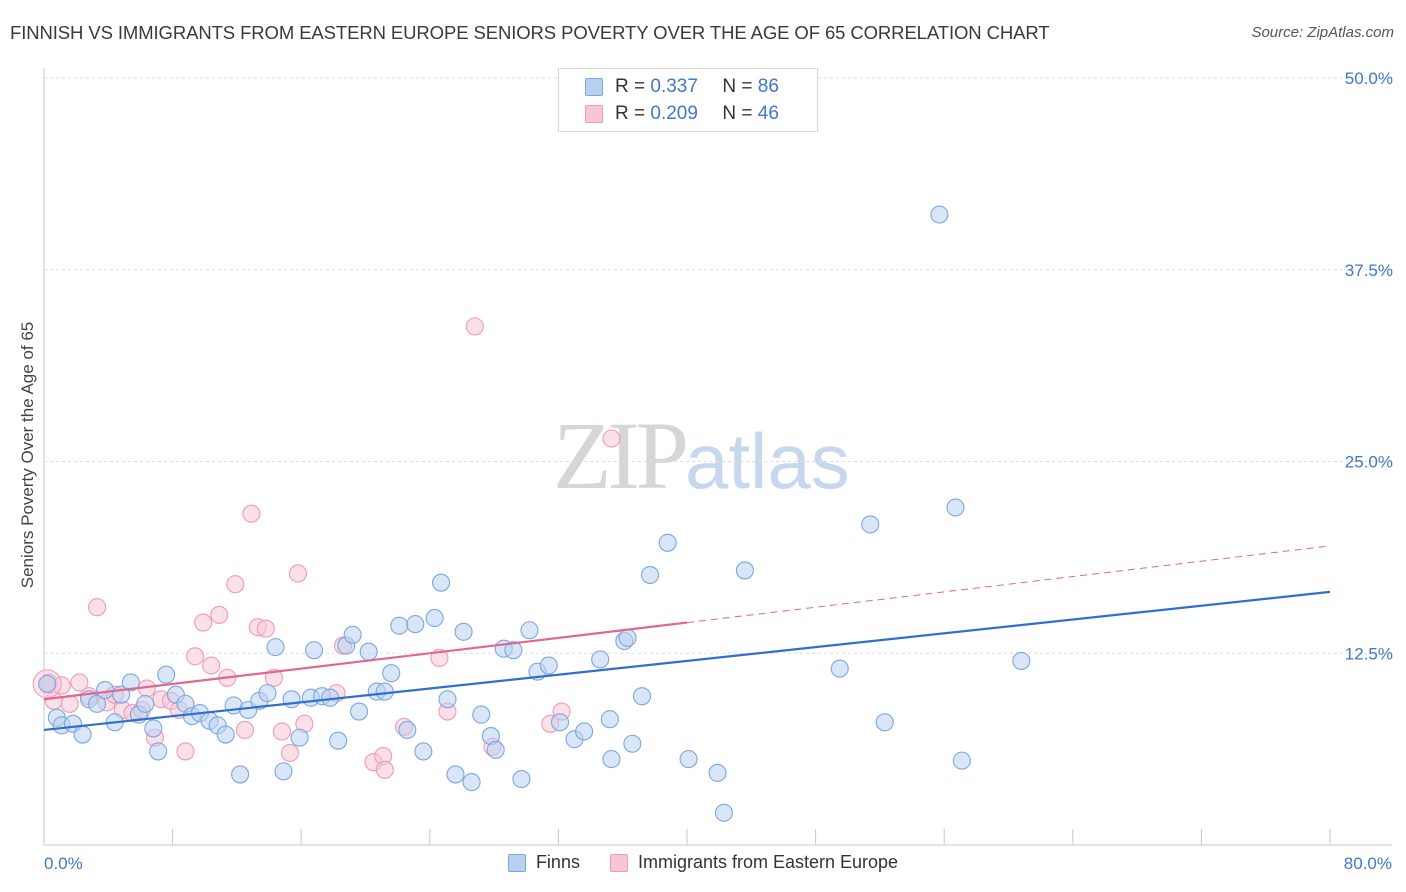  What do you see at coordinates (768, 113) in the screenshot?
I see `legend-n-value: 46` at bounding box center [768, 113].